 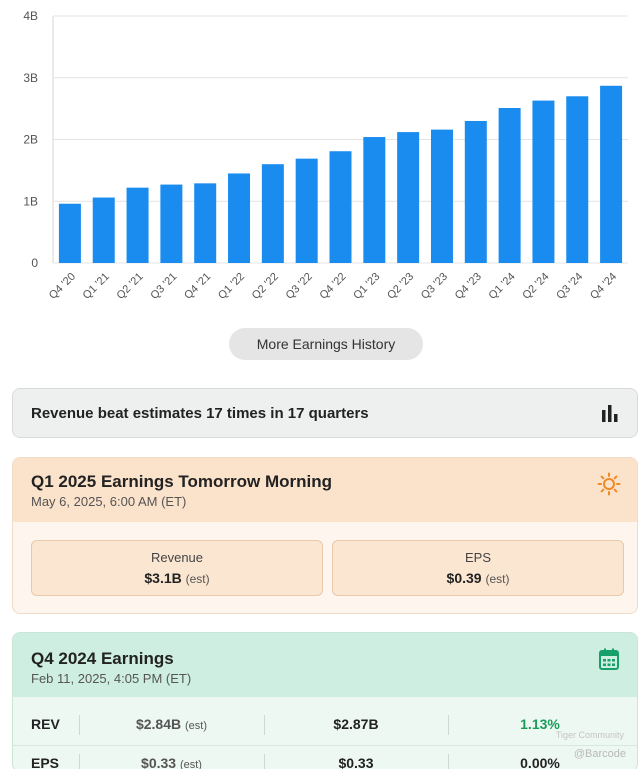 What do you see at coordinates (231, 286) in the screenshot?
I see `x-tick-label: Q1 '22` at bounding box center [231, 286].